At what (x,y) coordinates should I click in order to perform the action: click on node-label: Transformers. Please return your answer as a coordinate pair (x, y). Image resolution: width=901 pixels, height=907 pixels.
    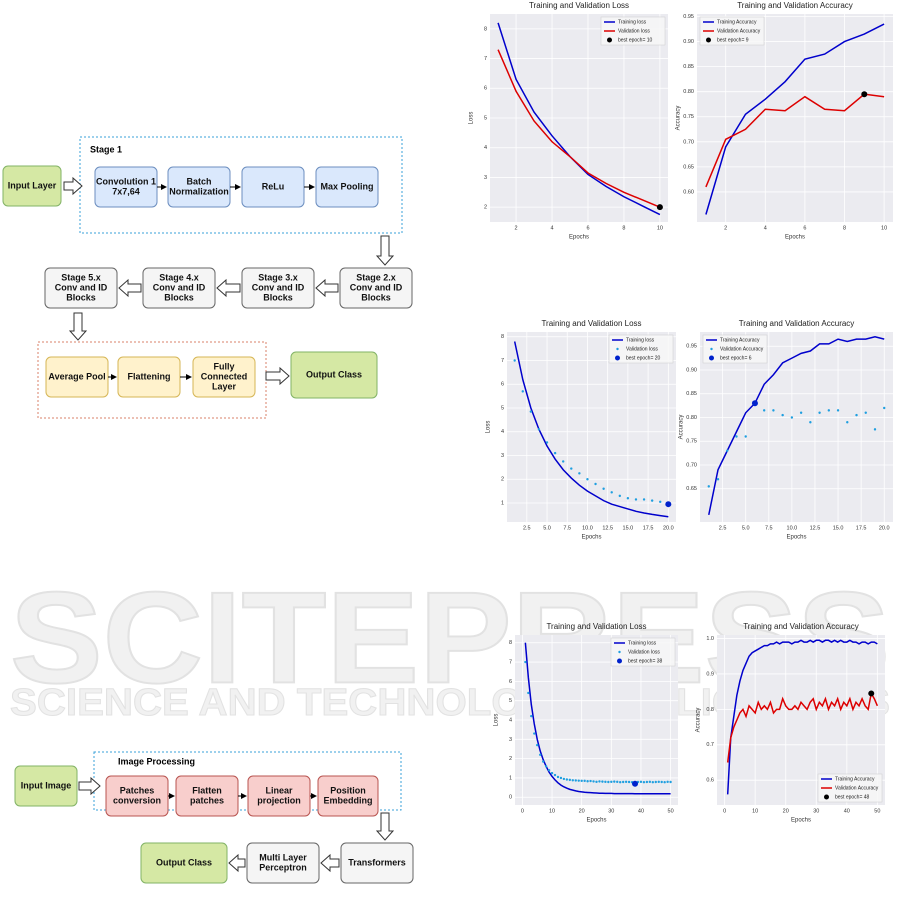
    Looking at the image, I should click on (377, 862).